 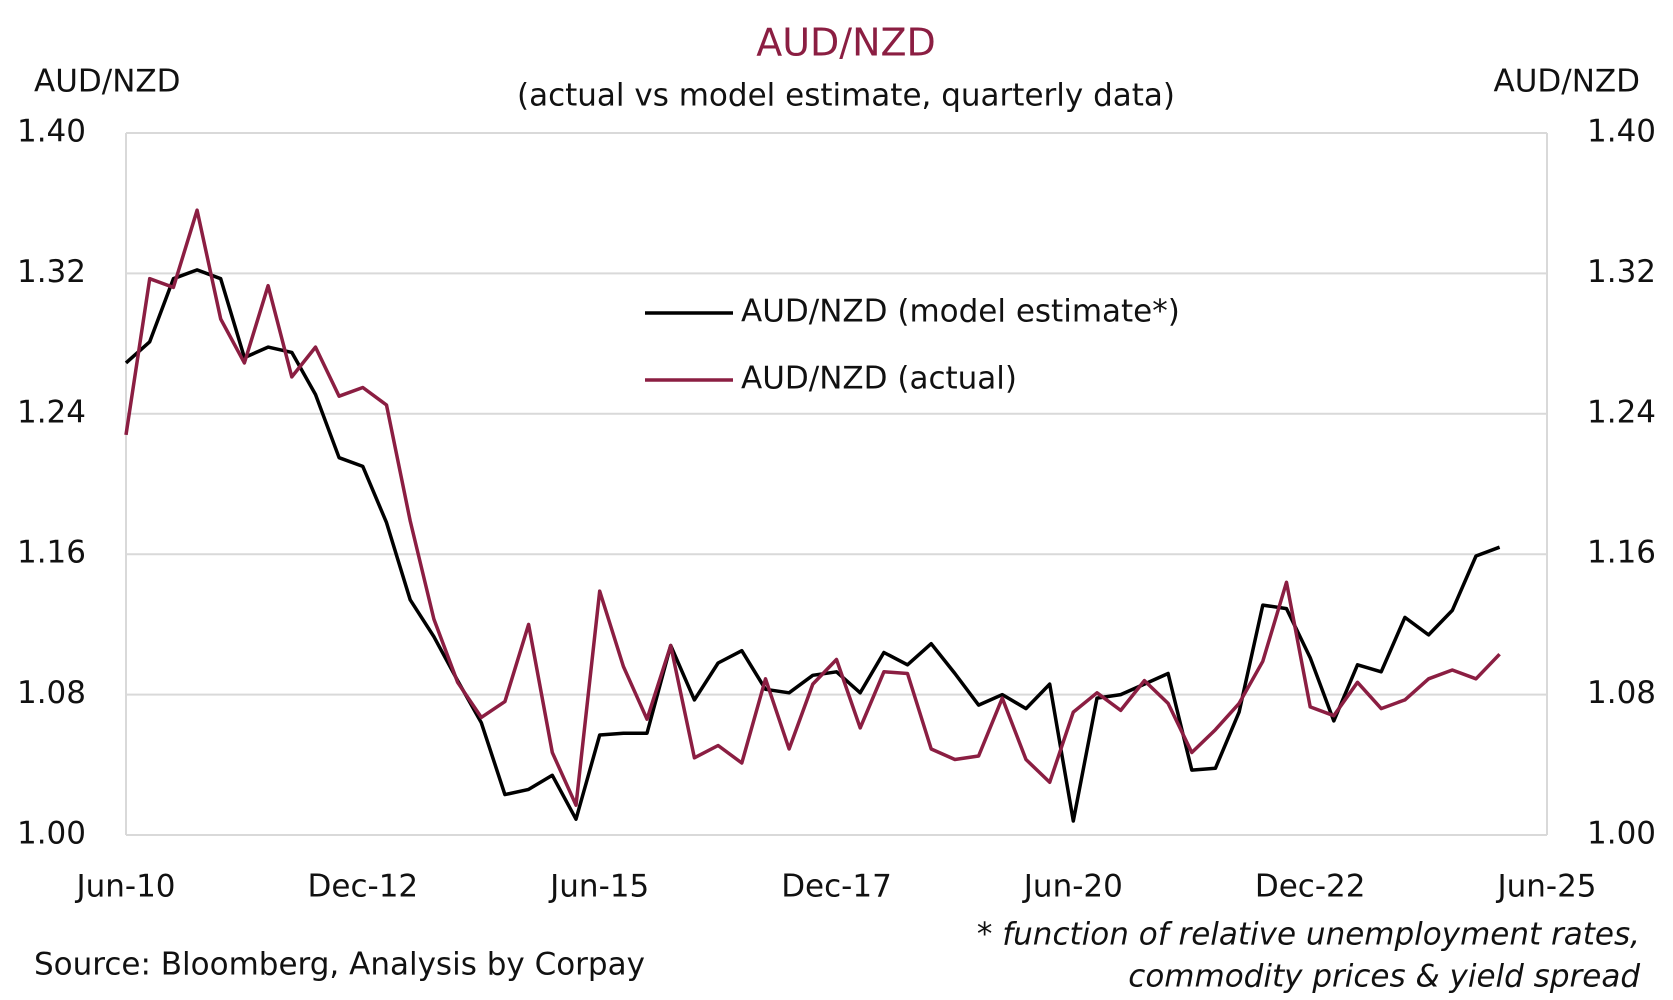 I want to click on y-tick-label: 1.40, so click(x=51, y=132).